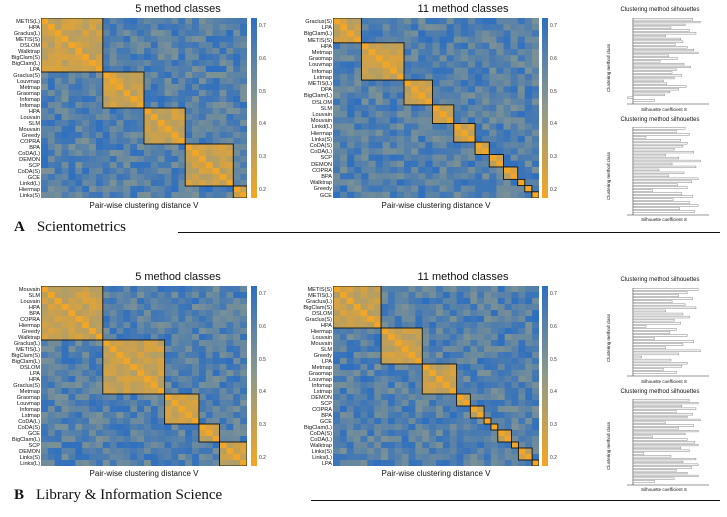 This screenshot has width=727, height=517. What do you see at coordinates (322, 392) in the screenshot?
I see `row-label: Lstmap` at bounding box center [322, 392].